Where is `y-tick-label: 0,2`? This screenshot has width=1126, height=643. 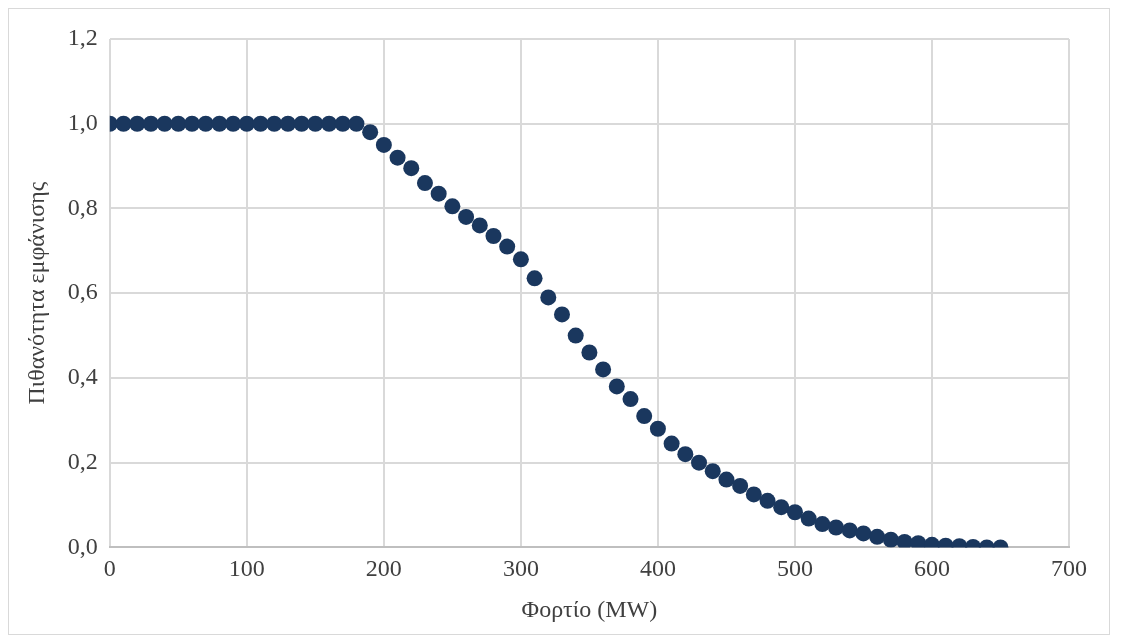
y-tick-label: 0,2 is located at coordinates (82, 460).